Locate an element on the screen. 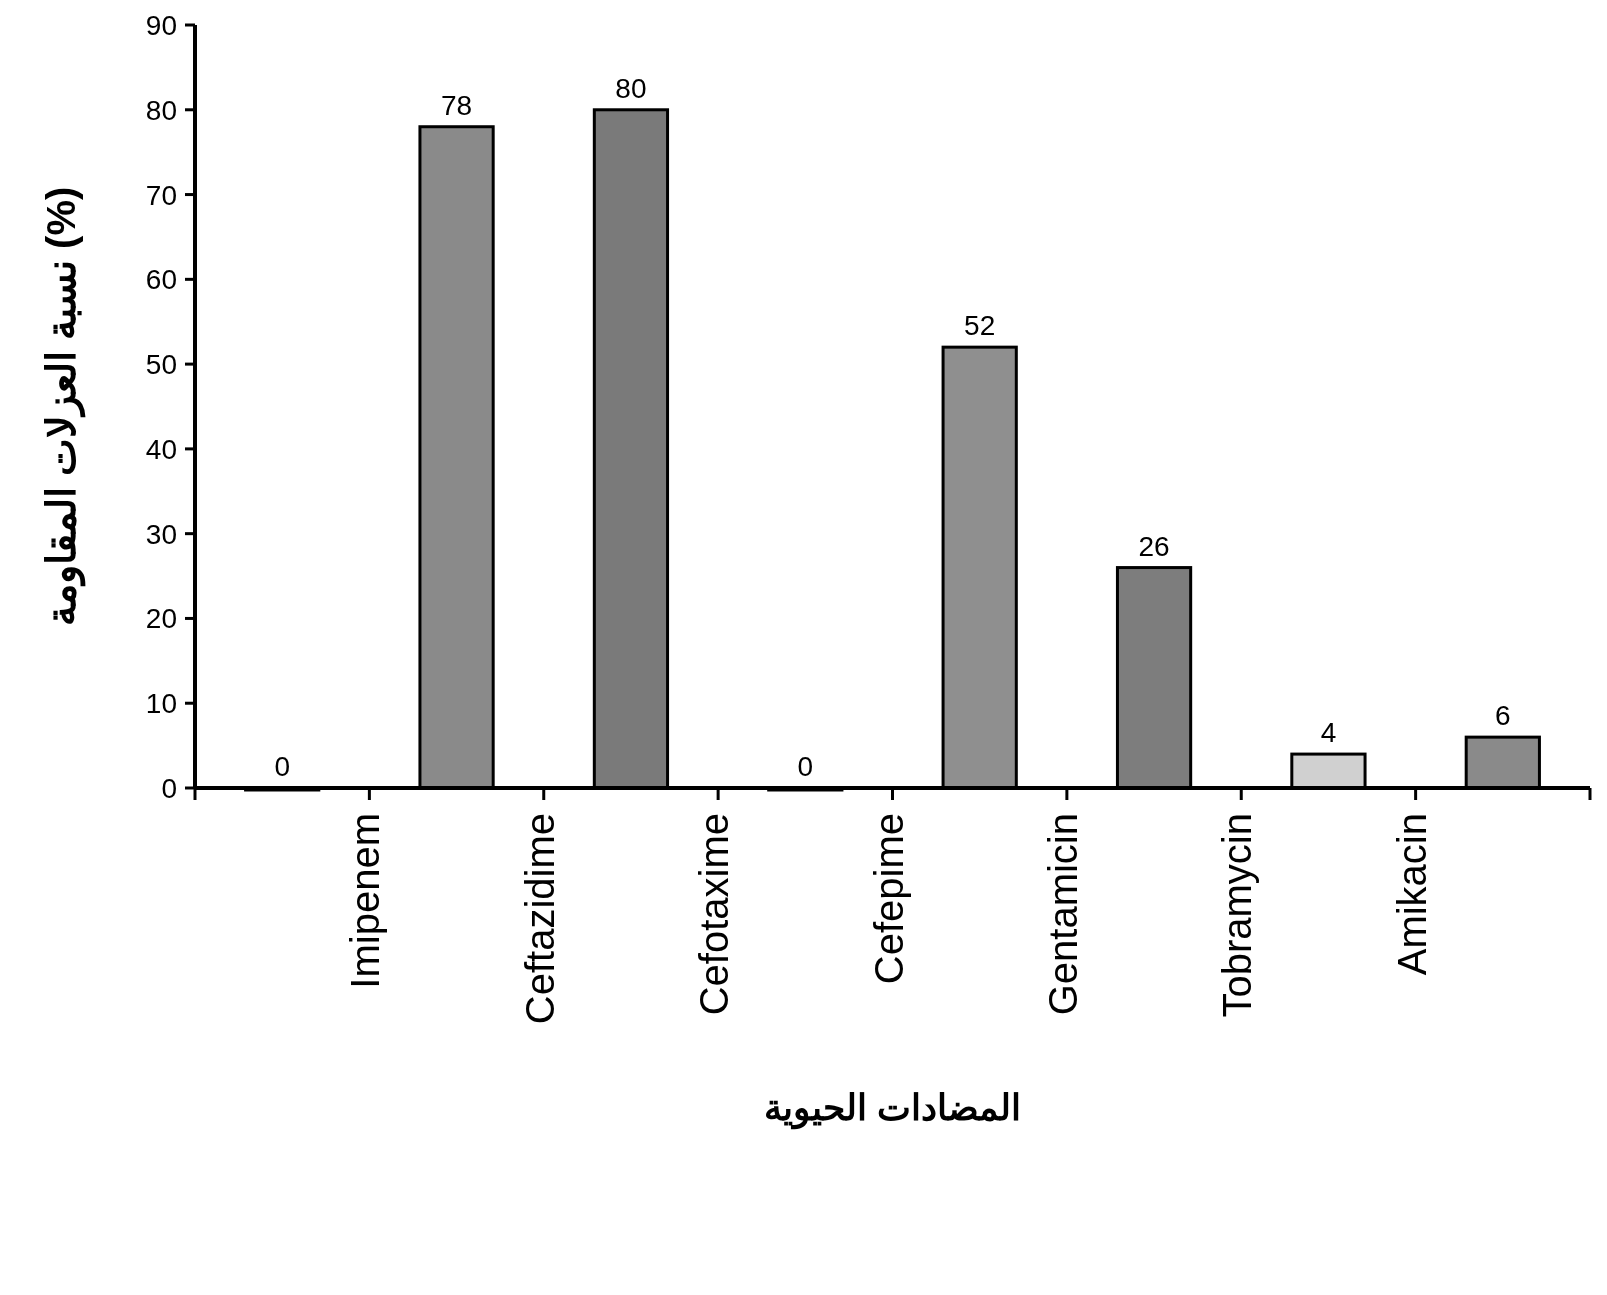 This screenshot has height=1295, width=1607. x-tick-label: Ceftazidime is located at coordinates (539, 919).